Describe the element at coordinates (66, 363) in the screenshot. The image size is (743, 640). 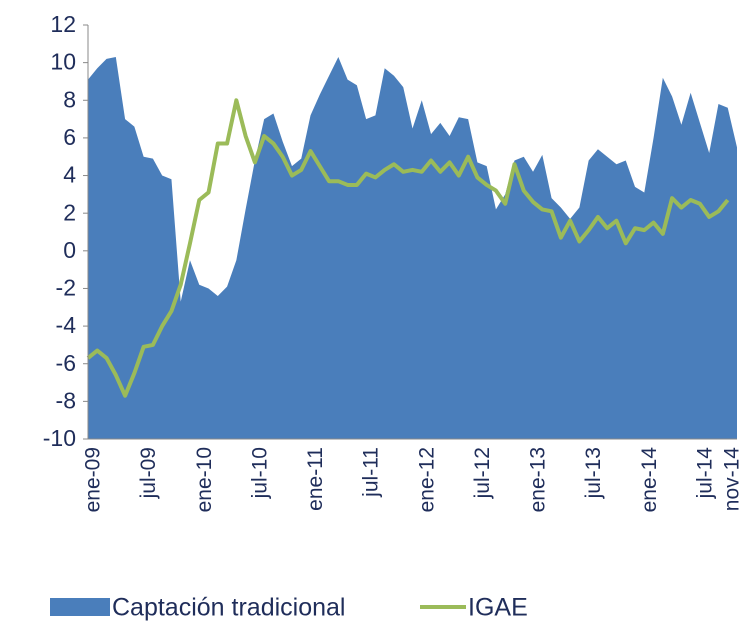
I see `y-tick-label: -6` at that location.